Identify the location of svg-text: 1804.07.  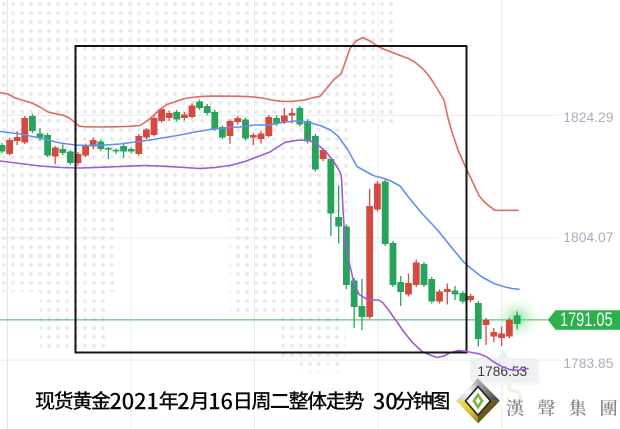
(588, 237).